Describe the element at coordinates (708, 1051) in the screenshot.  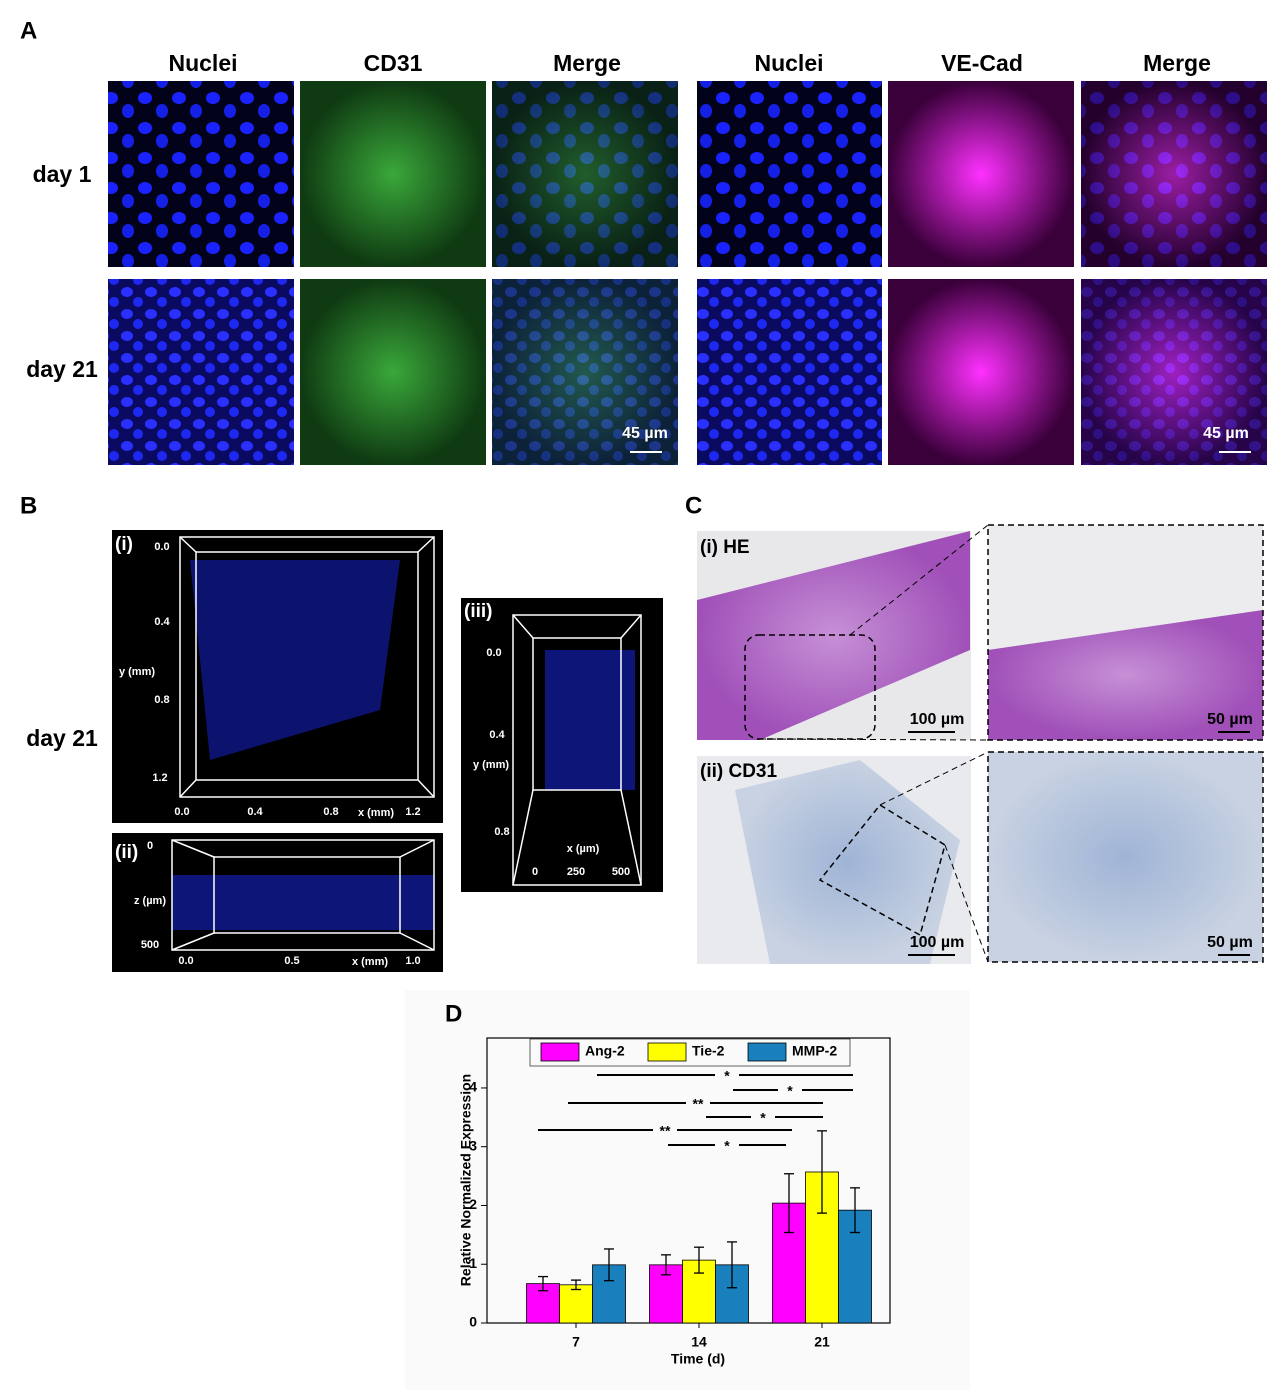
I see `legend-label: Tie-2` at that location.